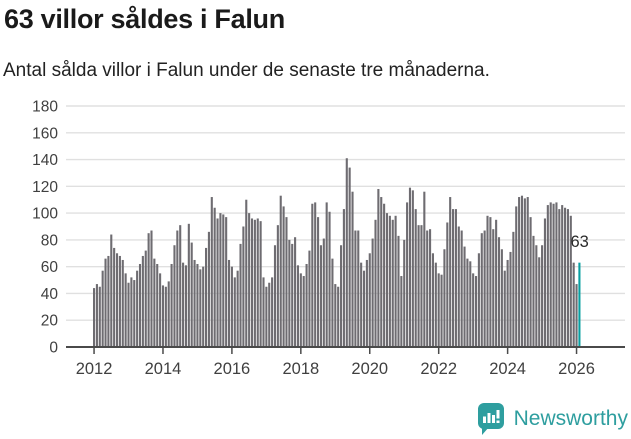  Describe the element at coordinates (551, 418) in the screenshot. I see `newsworthy-logo: Newsworthy` at that location.